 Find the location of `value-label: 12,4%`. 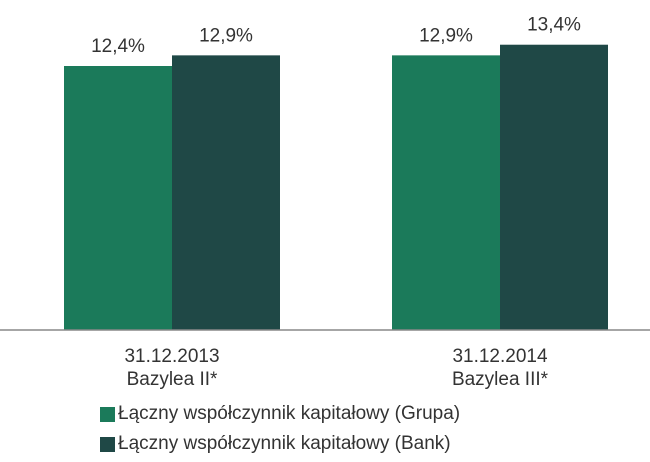

value-label: 12,4% is located at coordinates (118, 46).